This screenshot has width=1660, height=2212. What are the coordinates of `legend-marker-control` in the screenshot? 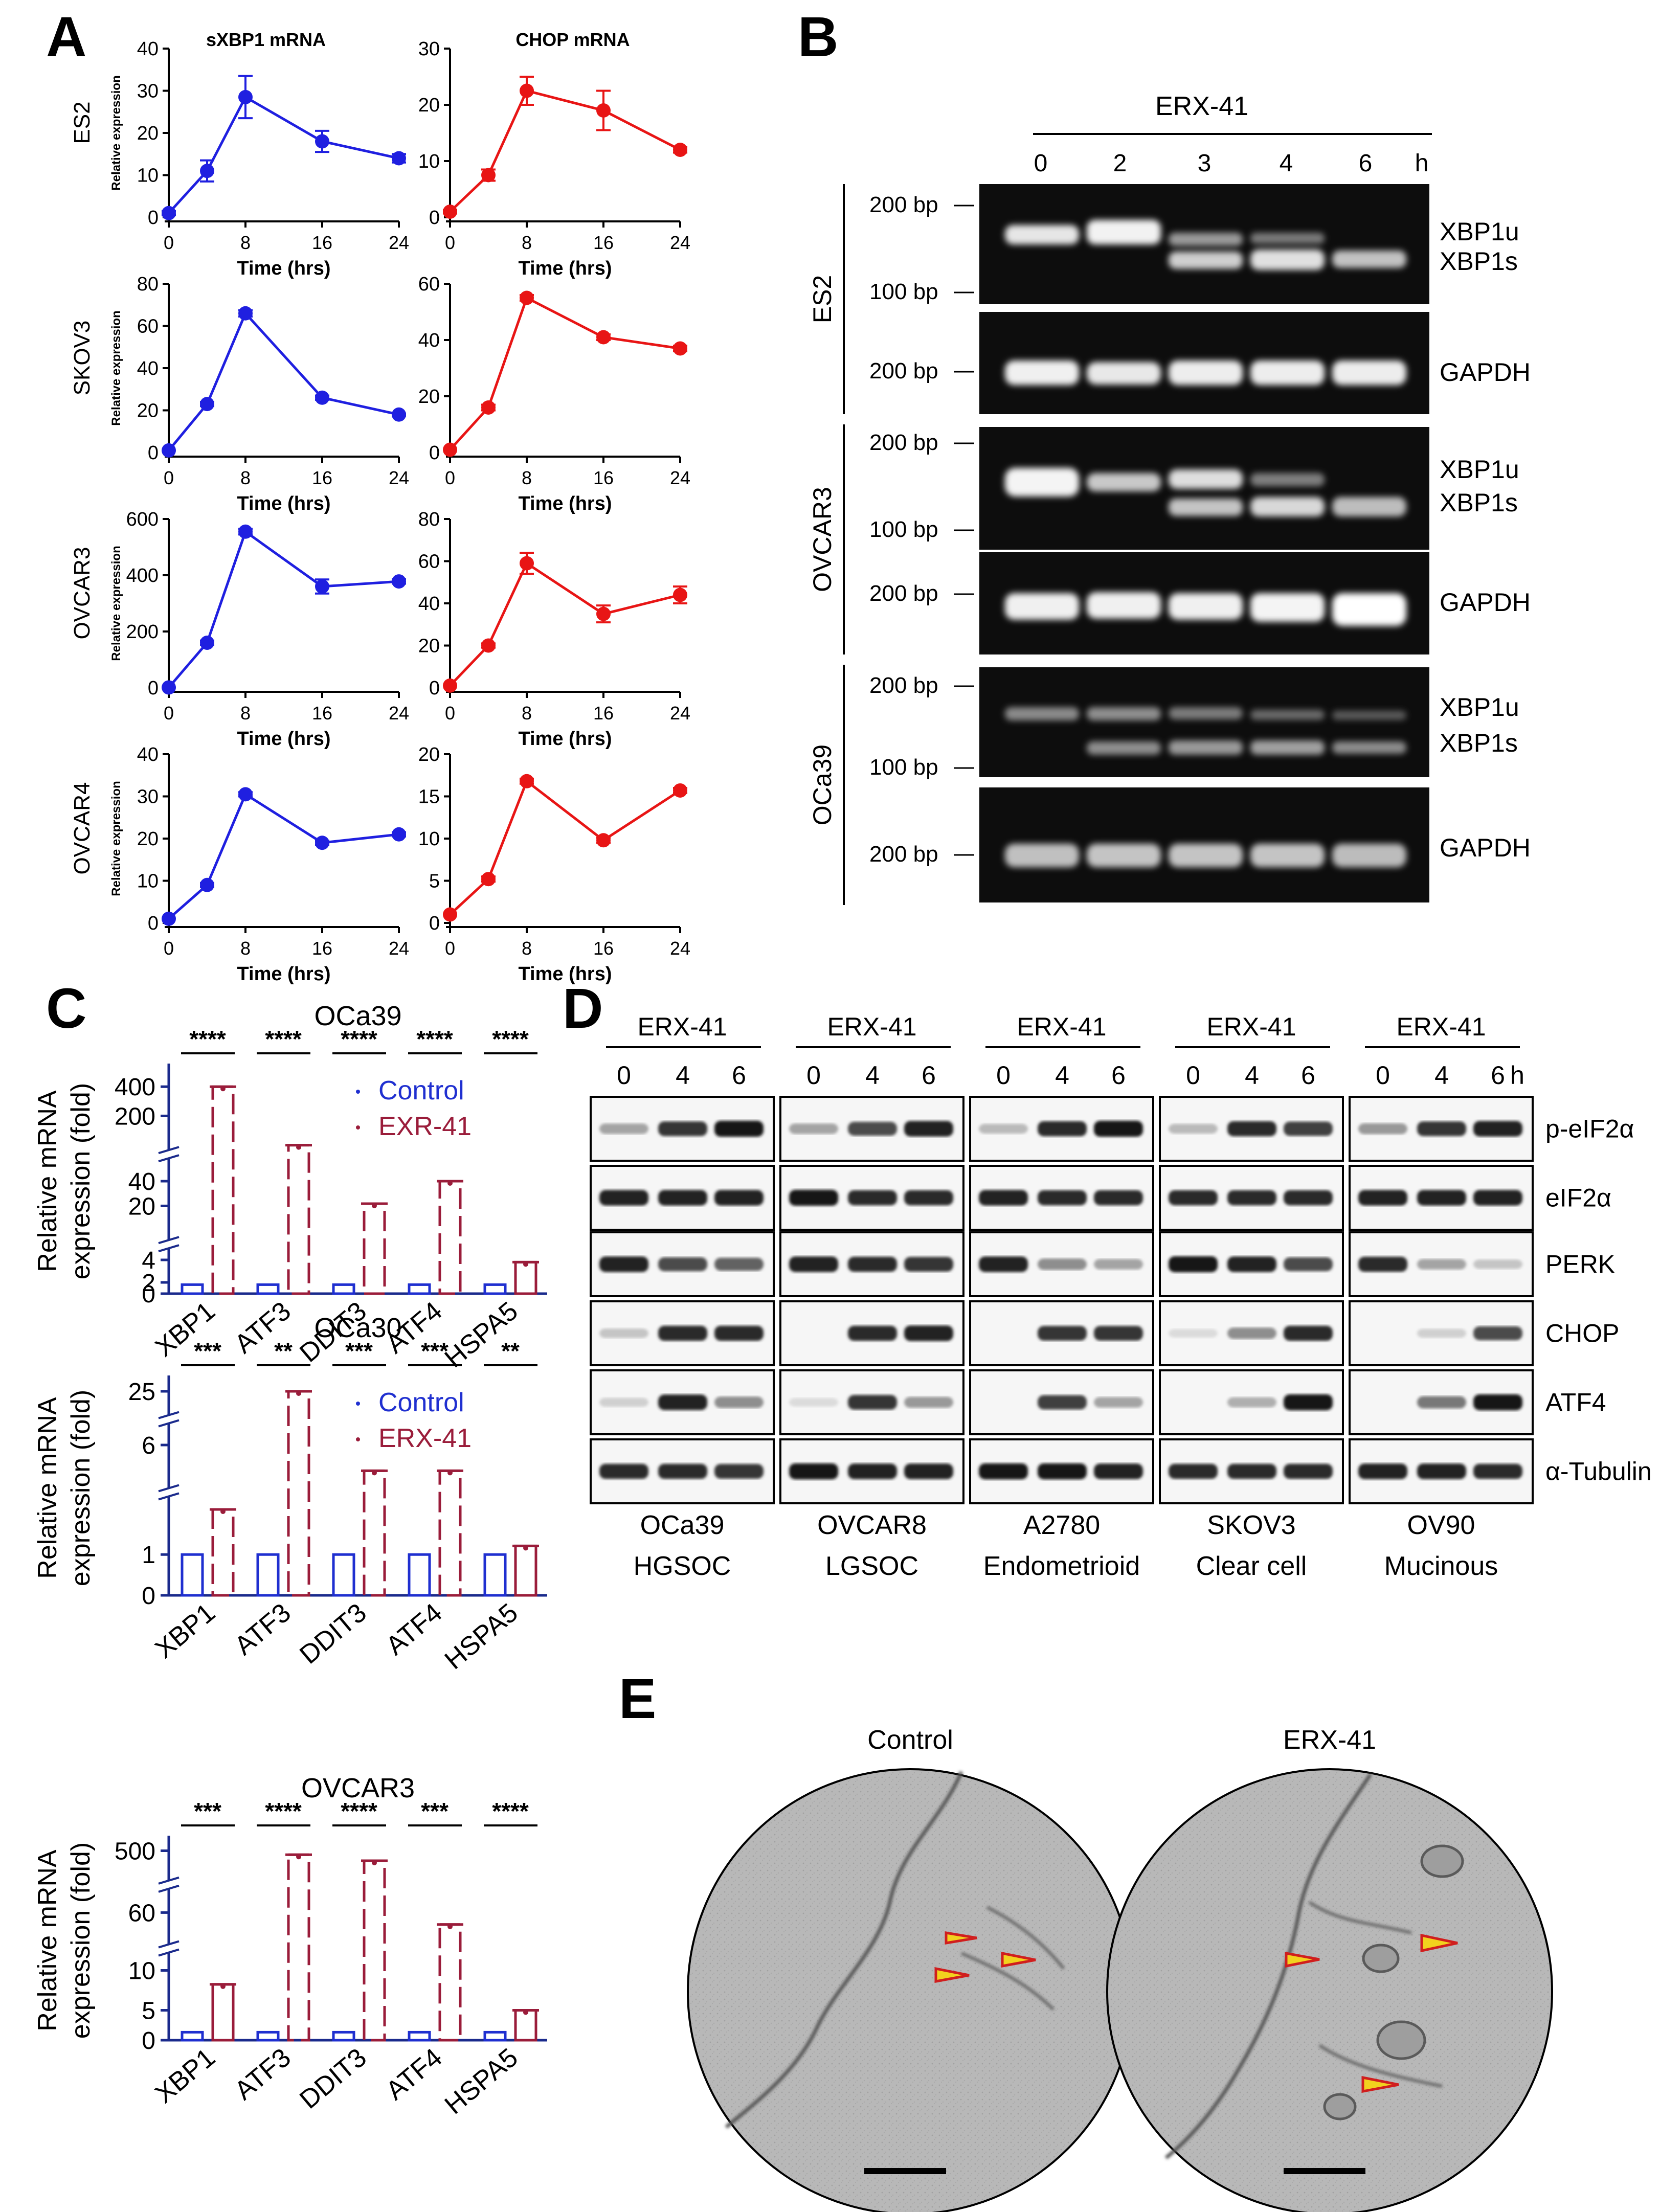 It's located at (358, 1404).